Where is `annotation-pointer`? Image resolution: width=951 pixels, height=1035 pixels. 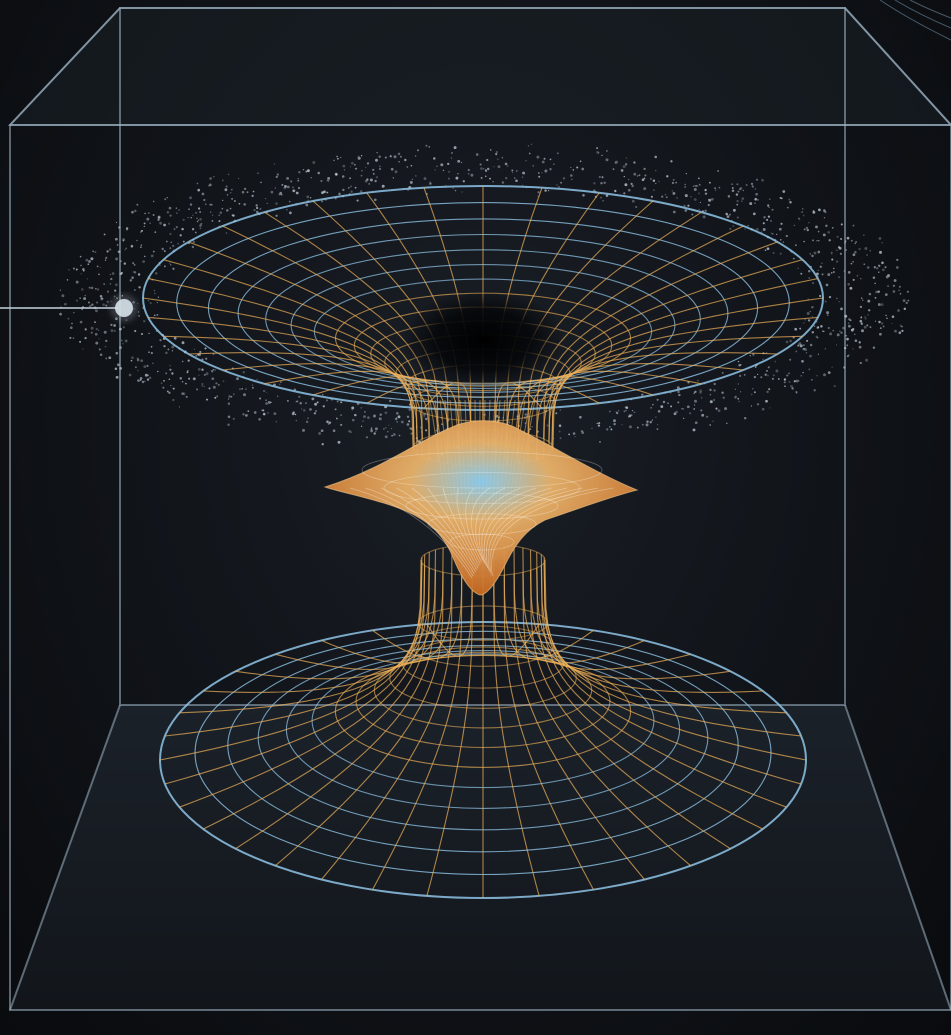 annotation-pointer is located at coordinates (69, 308).